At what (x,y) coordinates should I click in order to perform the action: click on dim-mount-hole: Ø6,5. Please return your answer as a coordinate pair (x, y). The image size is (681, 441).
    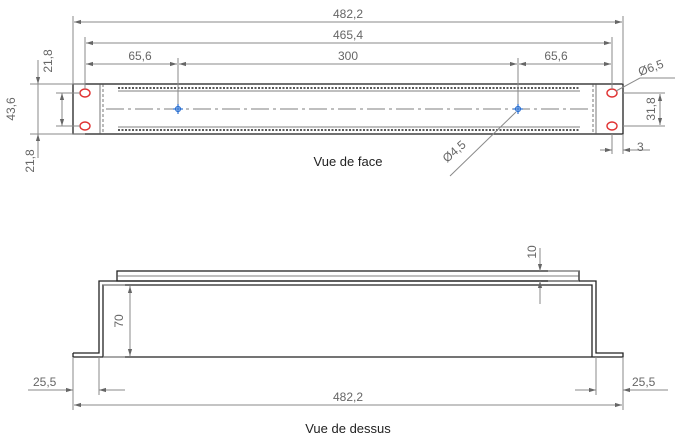
    Looking at the image, I should click on (651, 68).